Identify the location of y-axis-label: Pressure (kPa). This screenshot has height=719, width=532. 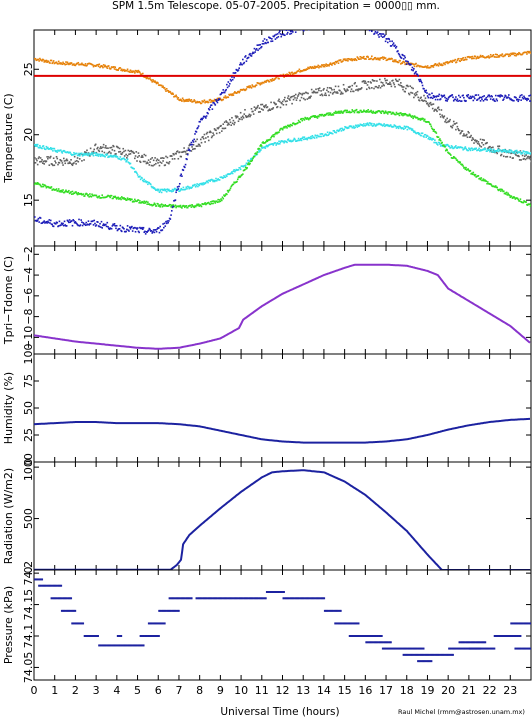
(8, 625).